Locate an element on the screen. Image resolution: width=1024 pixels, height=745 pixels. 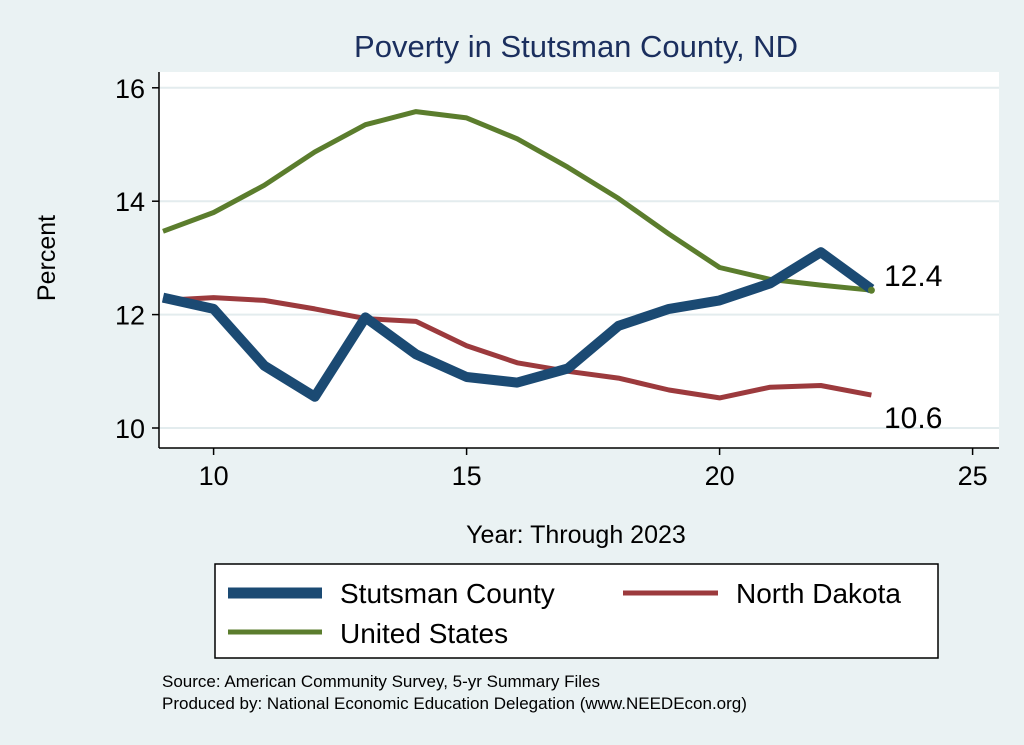
label-nd-end: 10.6 is located at coordinates (913, 418).